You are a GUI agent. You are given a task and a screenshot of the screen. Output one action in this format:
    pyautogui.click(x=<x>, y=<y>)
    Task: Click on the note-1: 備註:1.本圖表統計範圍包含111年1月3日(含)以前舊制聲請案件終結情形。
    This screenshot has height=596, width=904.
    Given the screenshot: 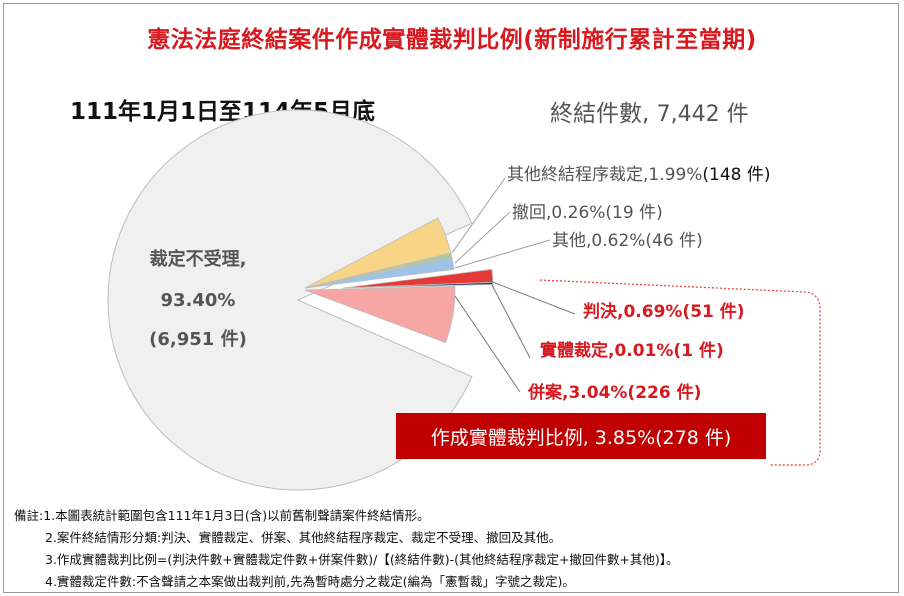 What is the action you would take?
    pyautogui.click(x=222, y=515)
    